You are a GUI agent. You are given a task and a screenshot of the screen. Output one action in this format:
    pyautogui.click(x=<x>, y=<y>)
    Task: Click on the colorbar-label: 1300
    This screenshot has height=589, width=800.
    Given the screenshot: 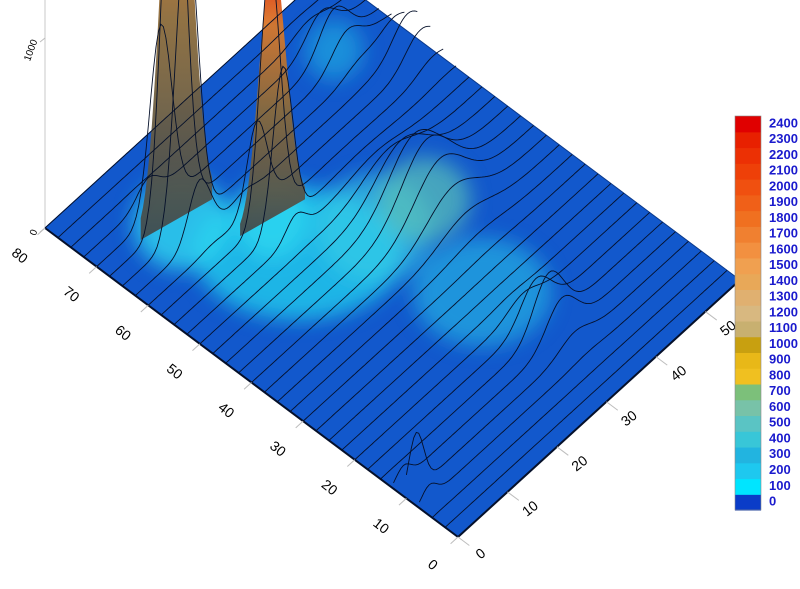 What is the action you would take?
    pyautogui.click(x=783, y=296)
    